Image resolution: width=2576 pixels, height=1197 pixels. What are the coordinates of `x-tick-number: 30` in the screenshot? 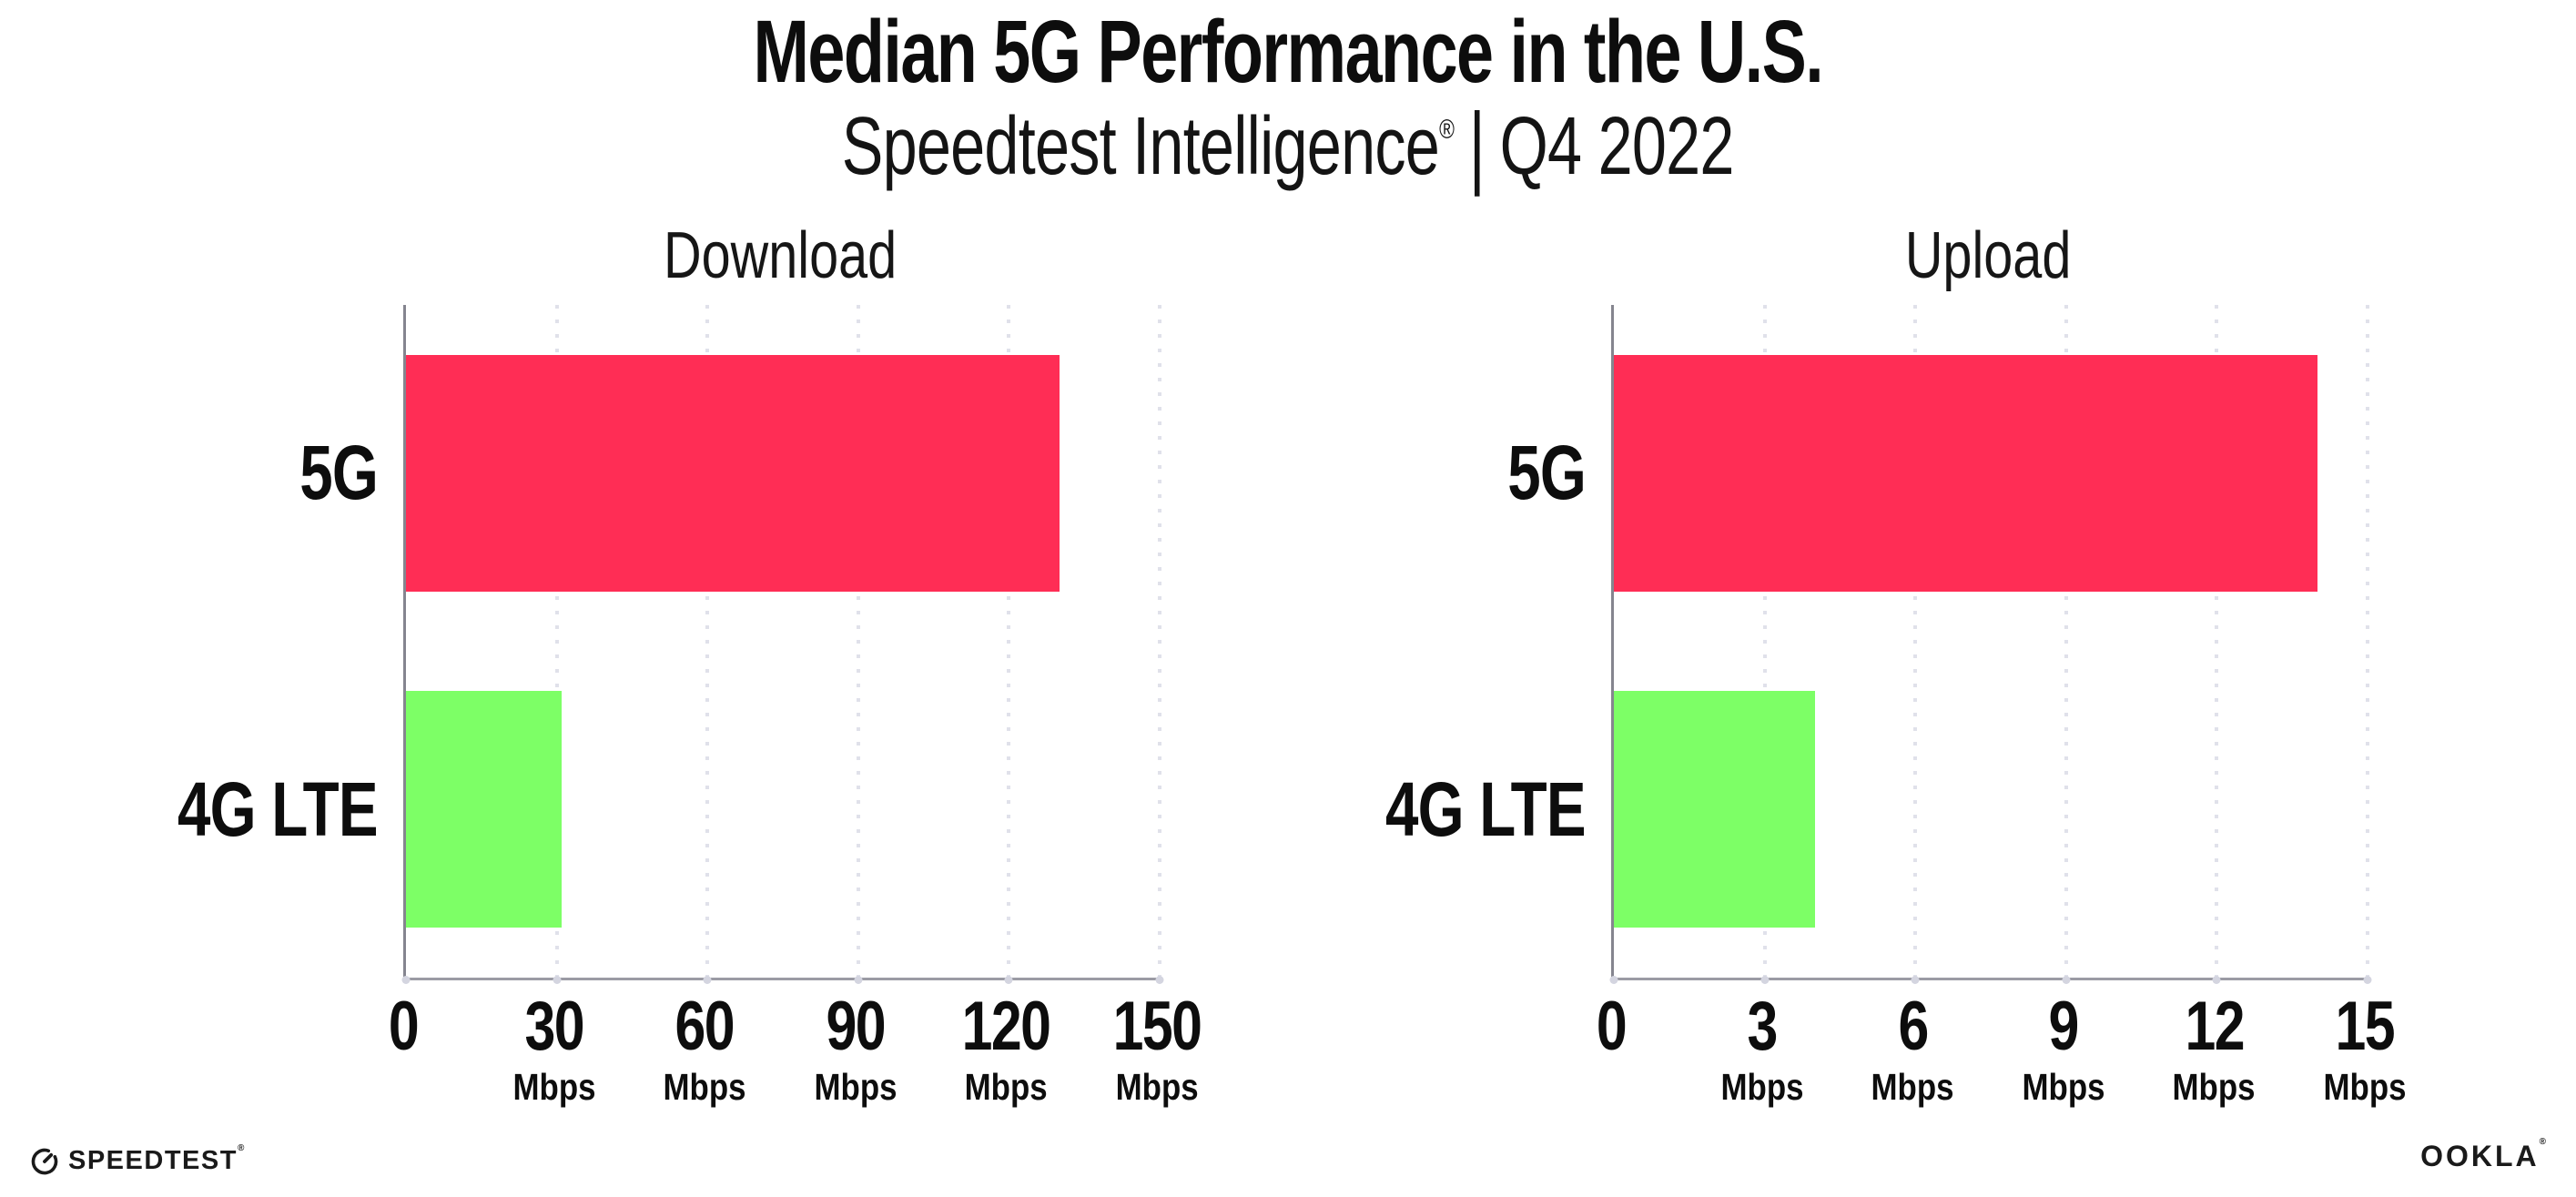 It's located at (554, 1027).